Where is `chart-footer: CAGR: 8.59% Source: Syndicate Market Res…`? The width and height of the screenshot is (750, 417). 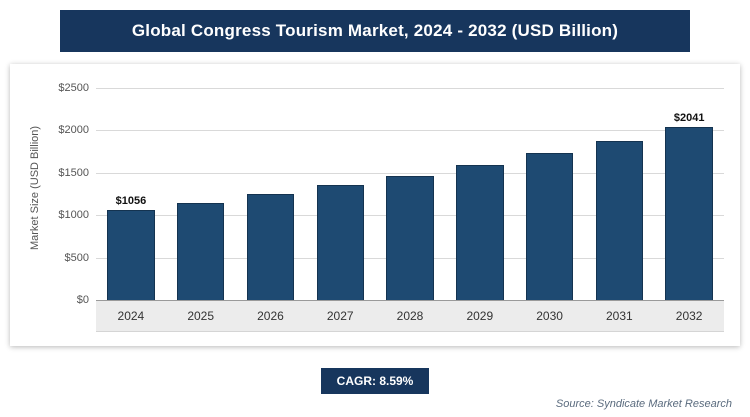 chart-footer: CAGR: 8.59% Source: Syndicate Market Res… is located at coordinates (375, 392).